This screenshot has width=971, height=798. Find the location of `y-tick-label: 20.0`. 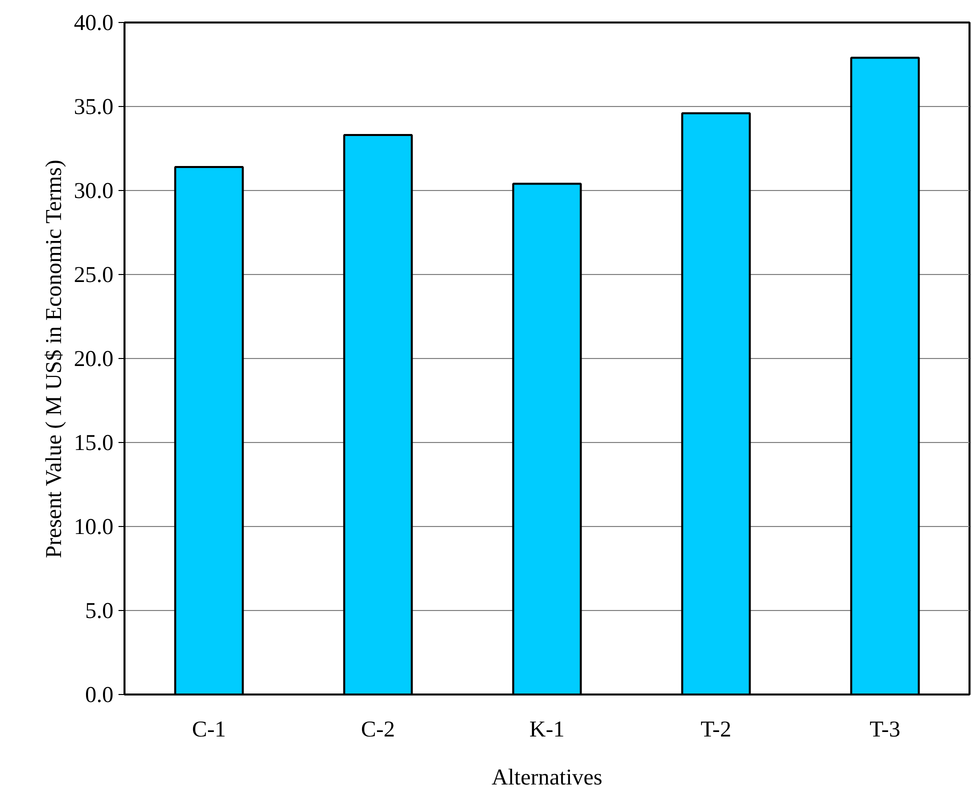

y-tick-label: 20.0 is located at coordinates (94, 358).